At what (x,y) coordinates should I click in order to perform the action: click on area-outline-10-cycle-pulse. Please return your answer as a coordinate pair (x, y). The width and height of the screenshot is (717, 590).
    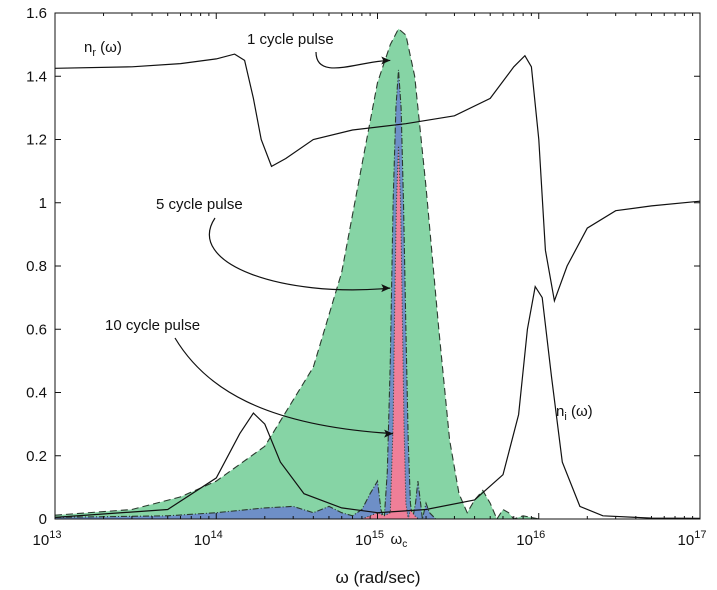
    Looking at the image, I should click on (390, 332).